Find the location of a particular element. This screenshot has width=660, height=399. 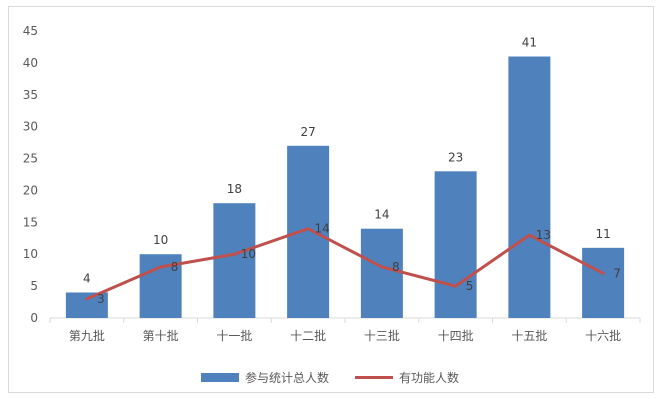

line-value-label: 13 is located at coordinates (543, 235).